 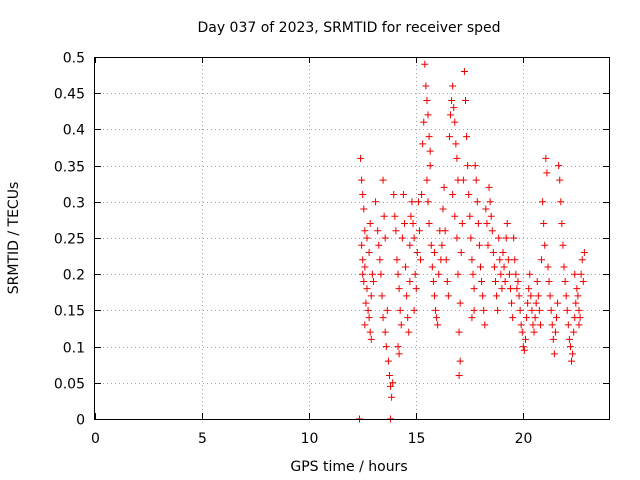 What do you see at coordinates (310, 439) in the screenshot?
I see `x-tick-label: 10` at bounding box center [310, 439].